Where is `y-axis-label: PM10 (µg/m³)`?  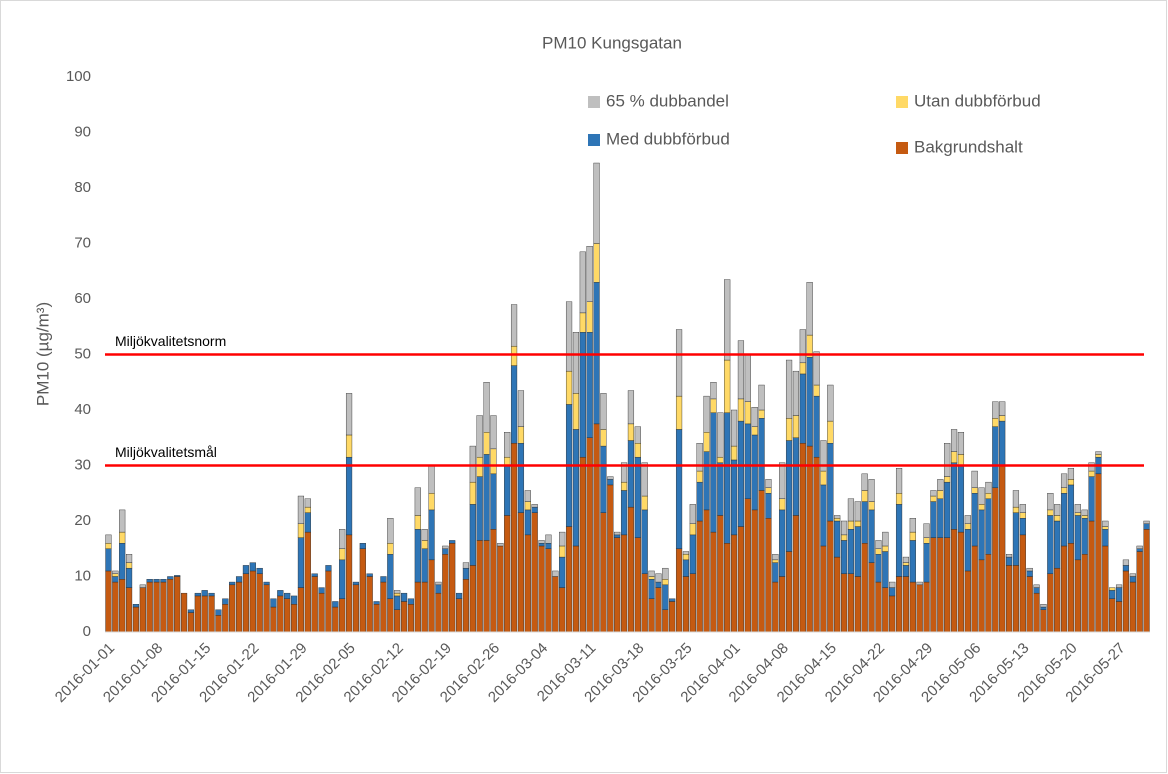
y-axis-label: PM10 (µg/m³) is located at coordinates (42, 354).